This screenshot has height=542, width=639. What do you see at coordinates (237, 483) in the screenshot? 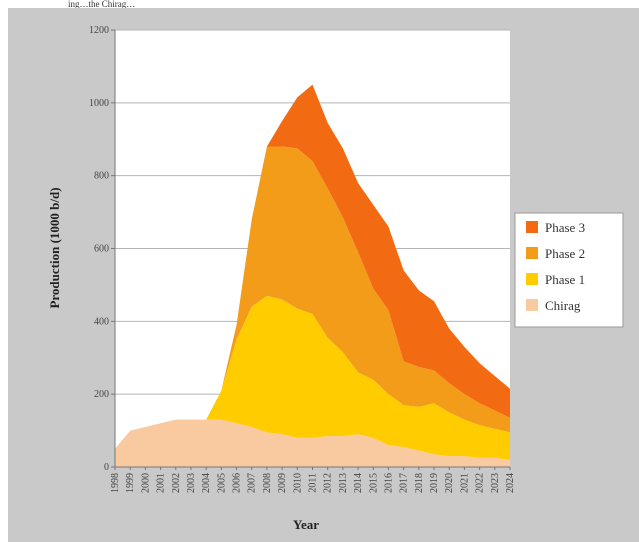
I see `x-tick-label: 2006` at bounding box center [237, 483].